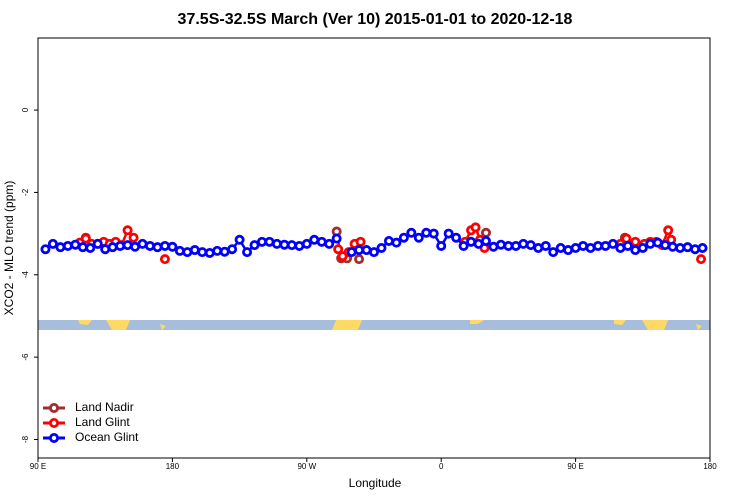  Describe the element at coordinates (25, 357) in the screenshot. I see `y-tick-label: -6` at that location.